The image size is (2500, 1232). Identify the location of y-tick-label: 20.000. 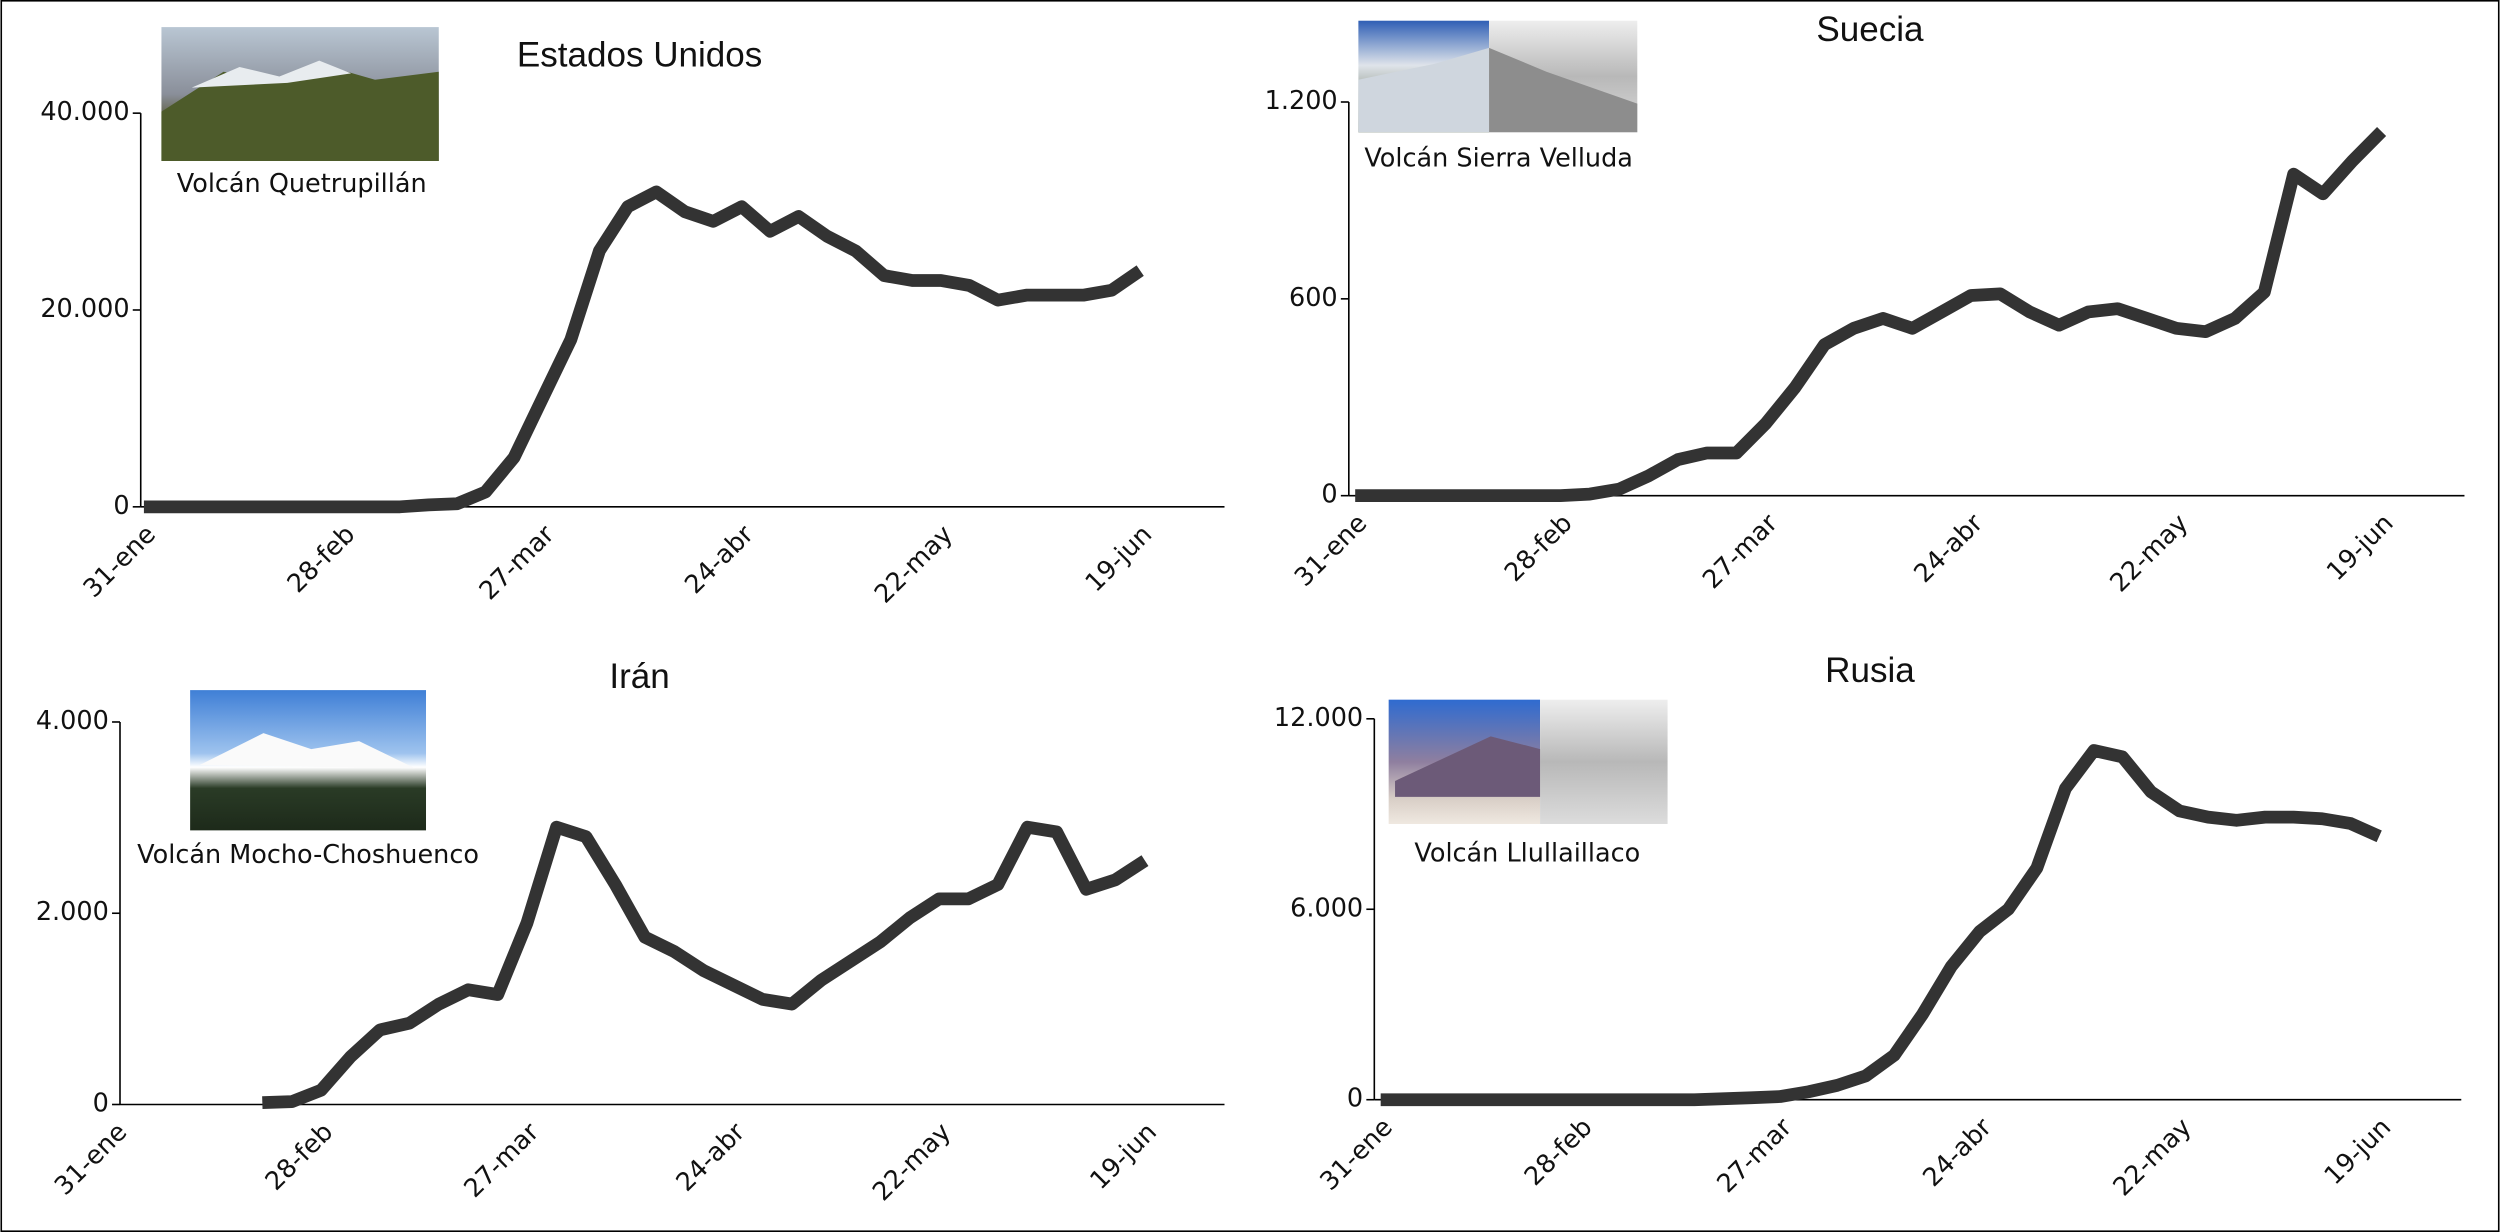
(84, 309).